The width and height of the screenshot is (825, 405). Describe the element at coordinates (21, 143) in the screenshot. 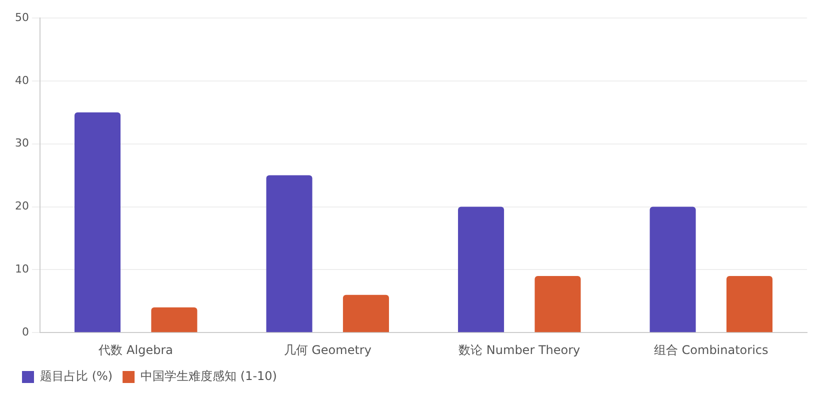

I see `y-tick-label: 30` at that location.